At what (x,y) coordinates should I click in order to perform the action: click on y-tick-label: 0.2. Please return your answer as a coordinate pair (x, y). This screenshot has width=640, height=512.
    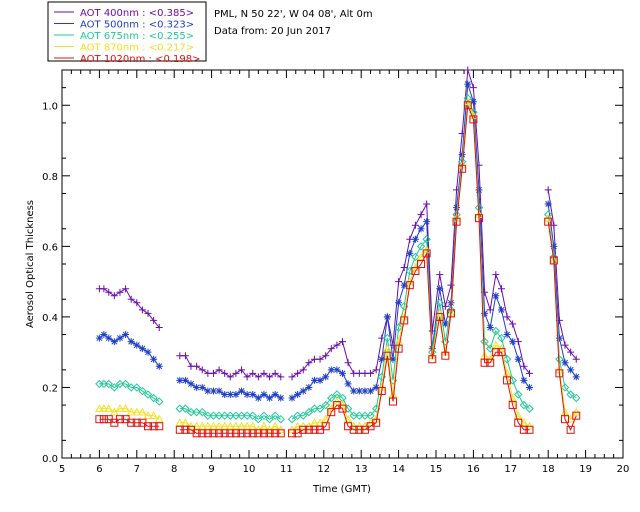
    Looking at the image, I should click on (50, 388).